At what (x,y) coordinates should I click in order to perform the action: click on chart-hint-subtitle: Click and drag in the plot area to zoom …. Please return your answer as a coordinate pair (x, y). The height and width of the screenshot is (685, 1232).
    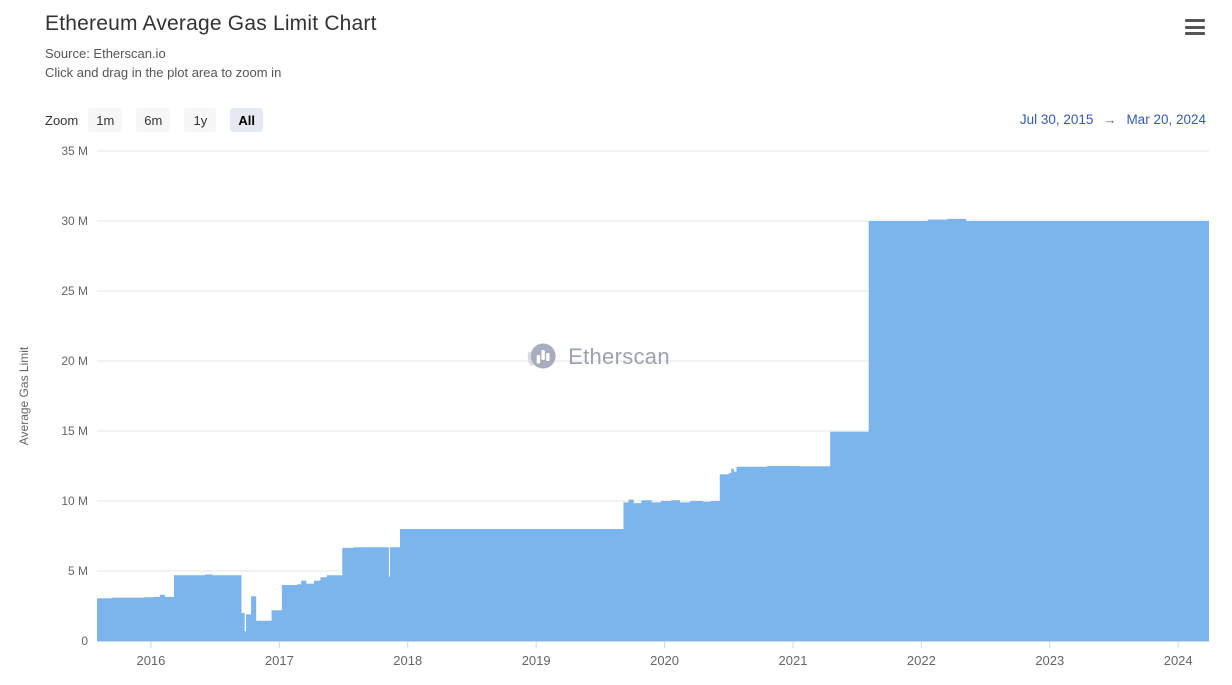
    Looking at the image, I should click on (163, 72).